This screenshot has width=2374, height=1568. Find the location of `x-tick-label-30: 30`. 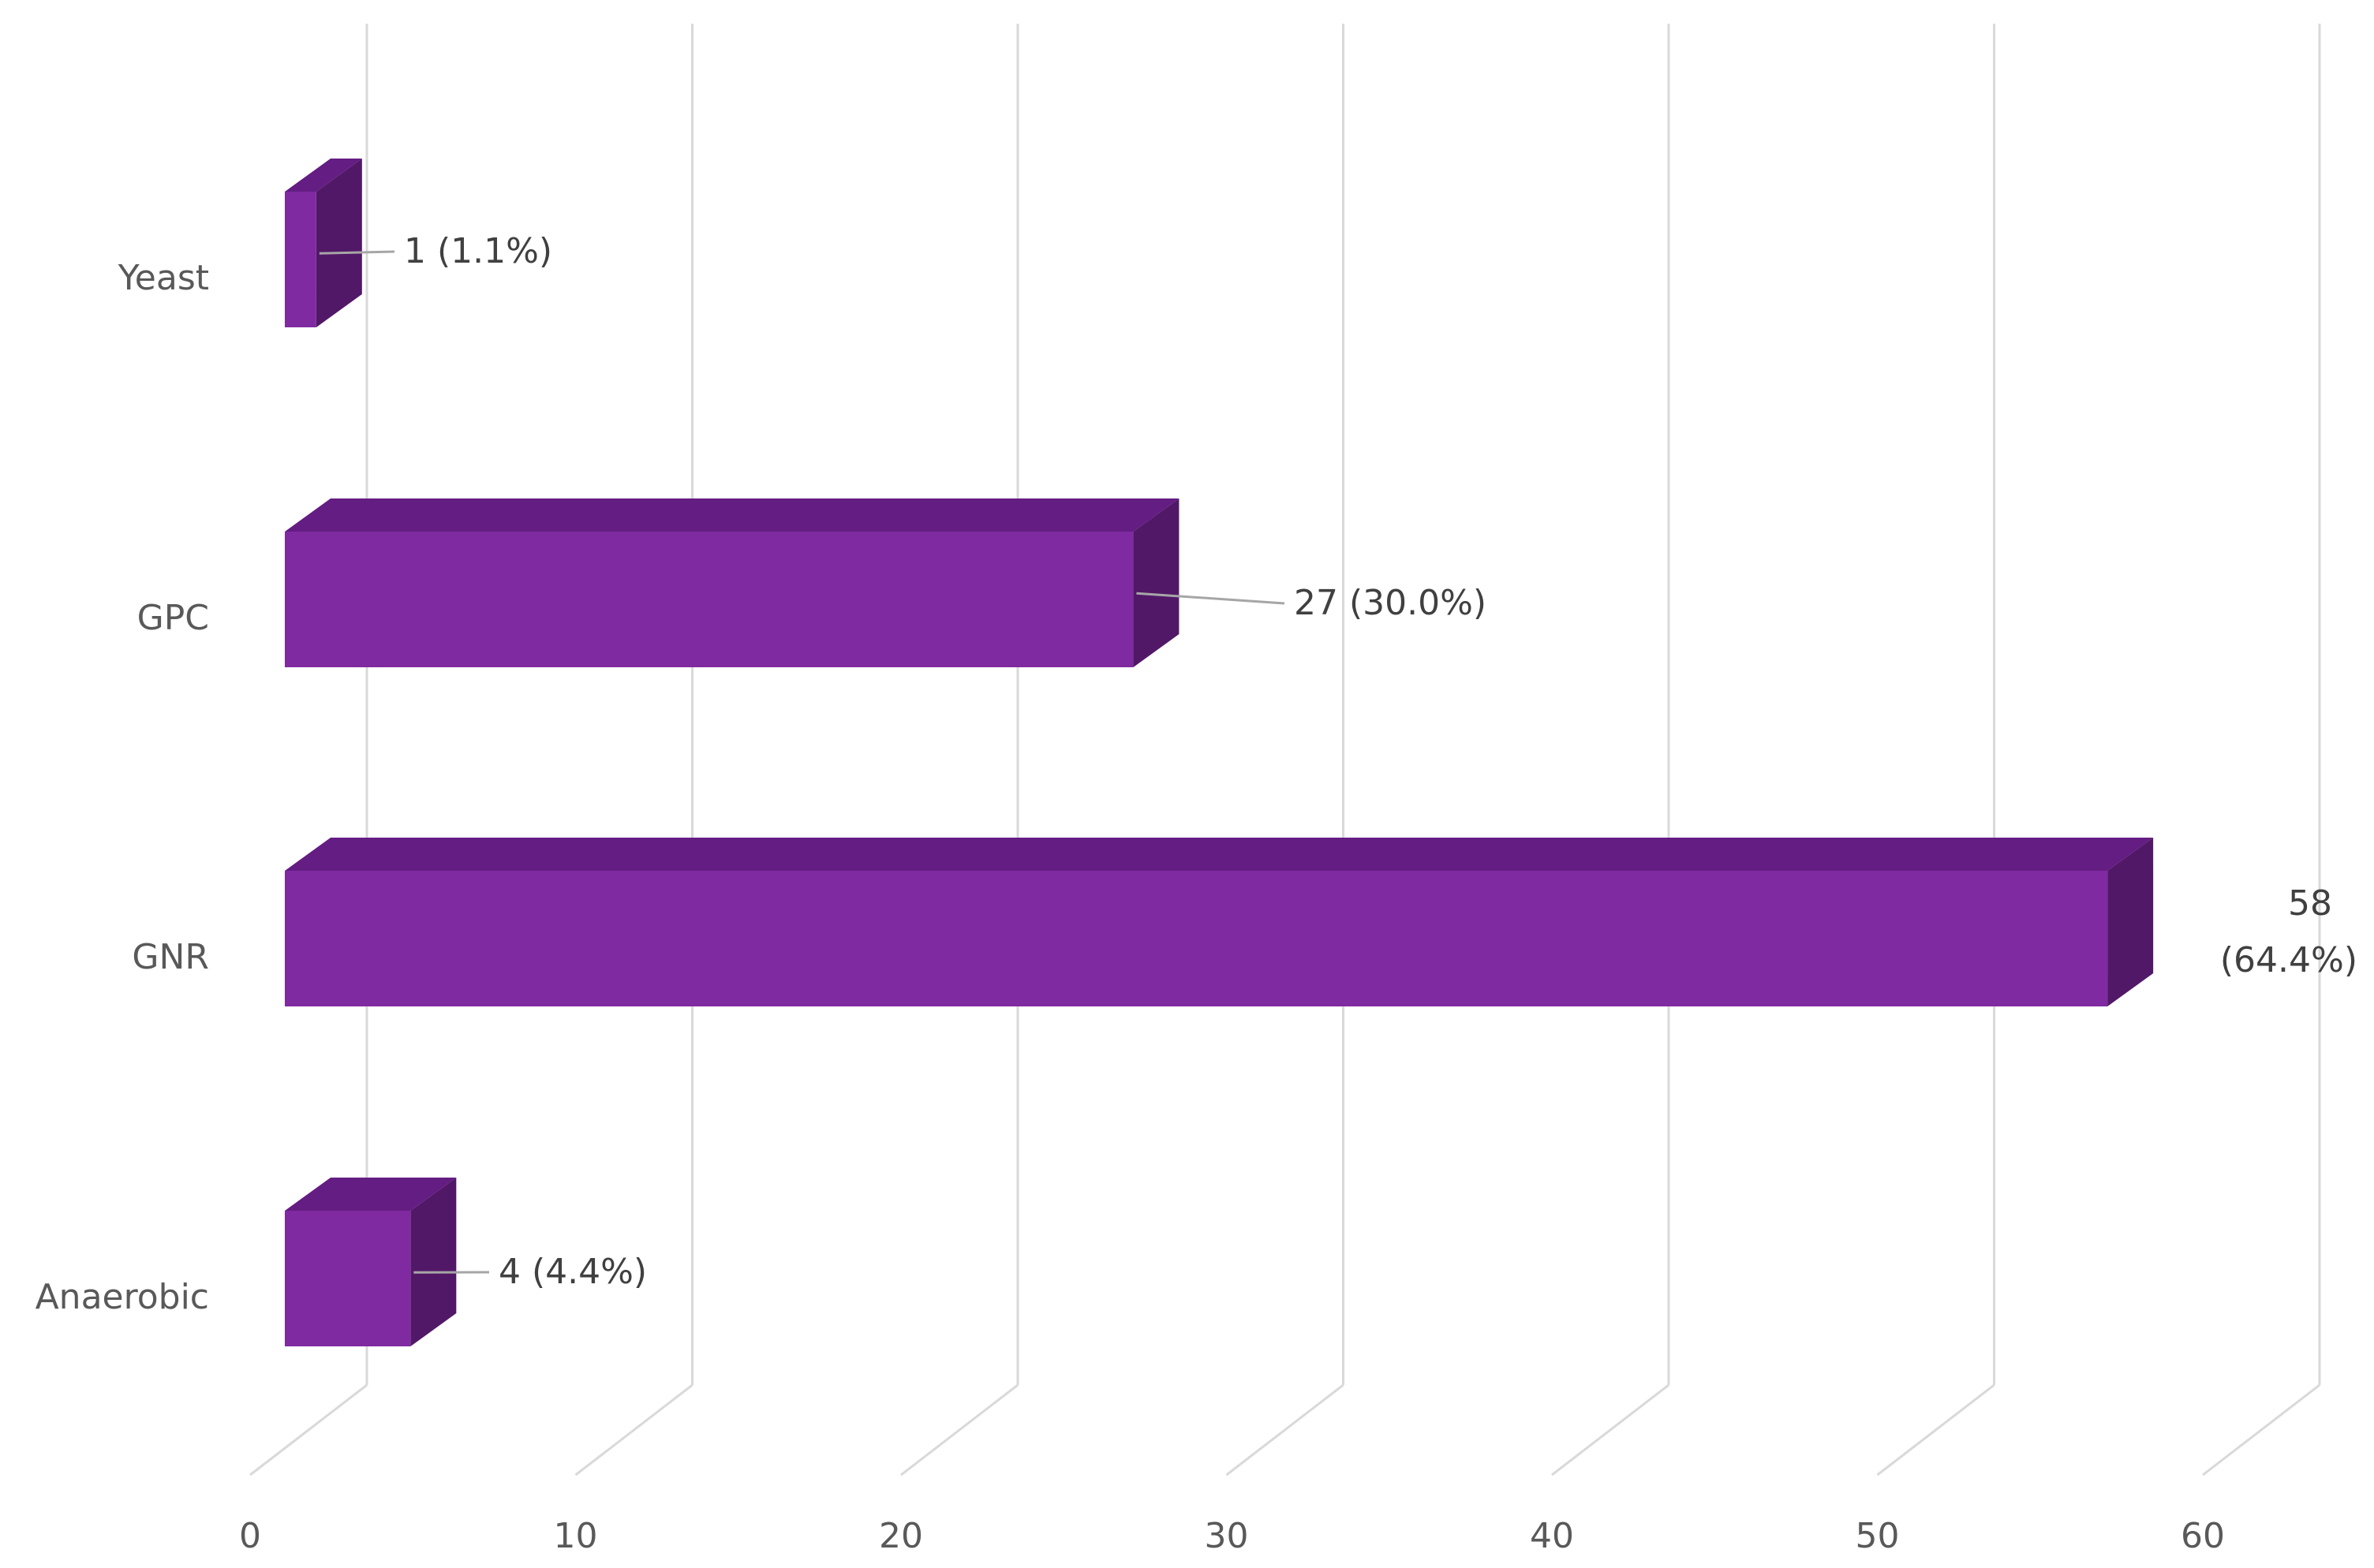

x-tick-label-30: 30 is located at coordinates (1227, 1536).